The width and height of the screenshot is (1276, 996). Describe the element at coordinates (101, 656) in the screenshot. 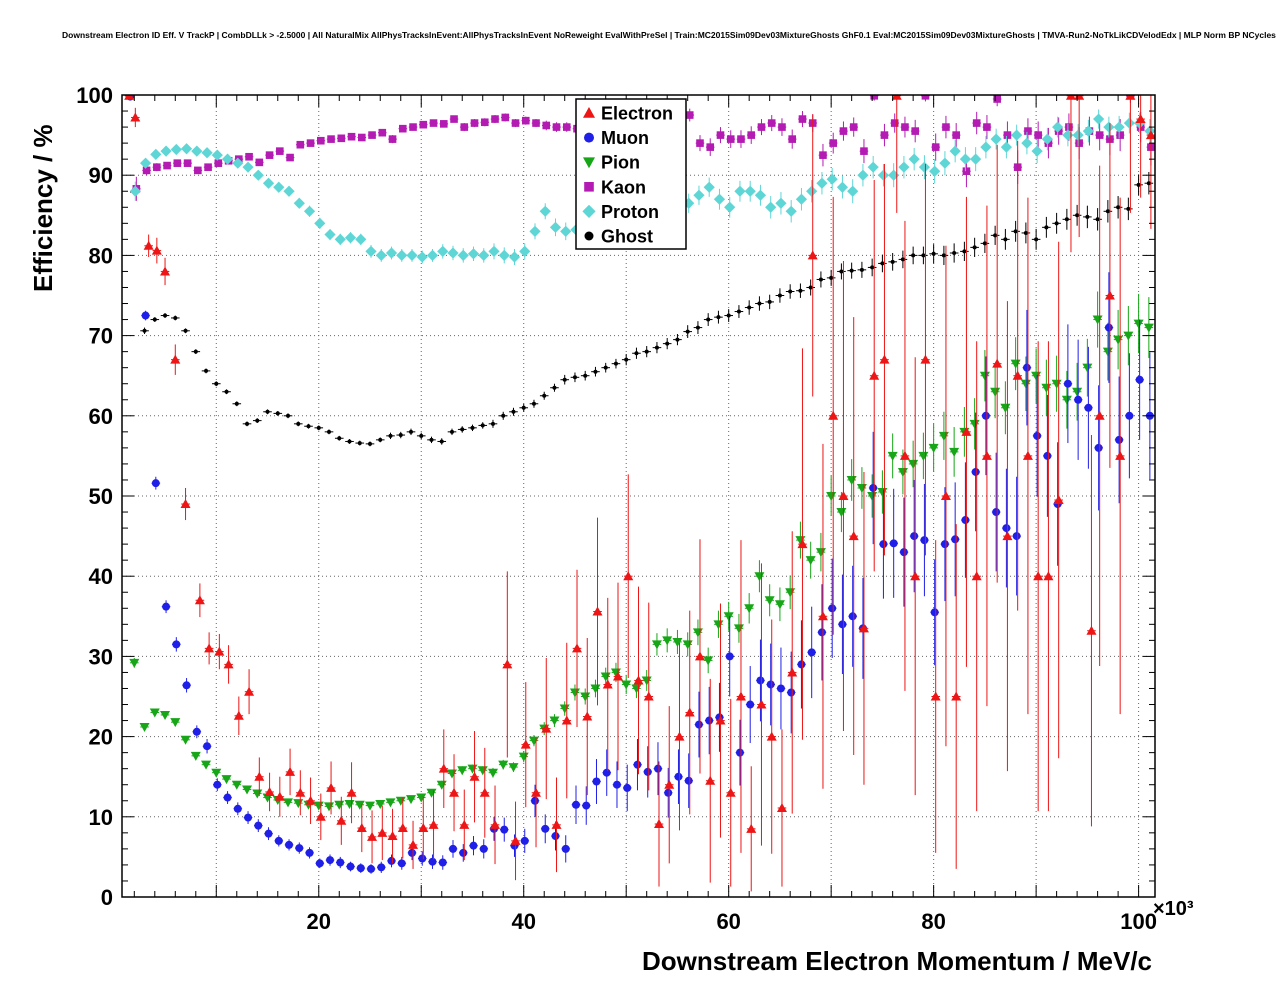

I see `y-tick-label: 30` at that location.